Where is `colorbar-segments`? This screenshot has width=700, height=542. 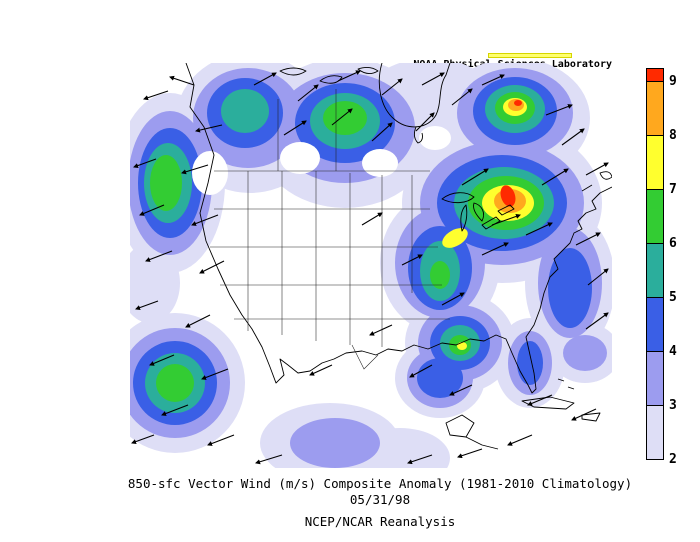
colorbar-segments is located at coordinates (655, 264).